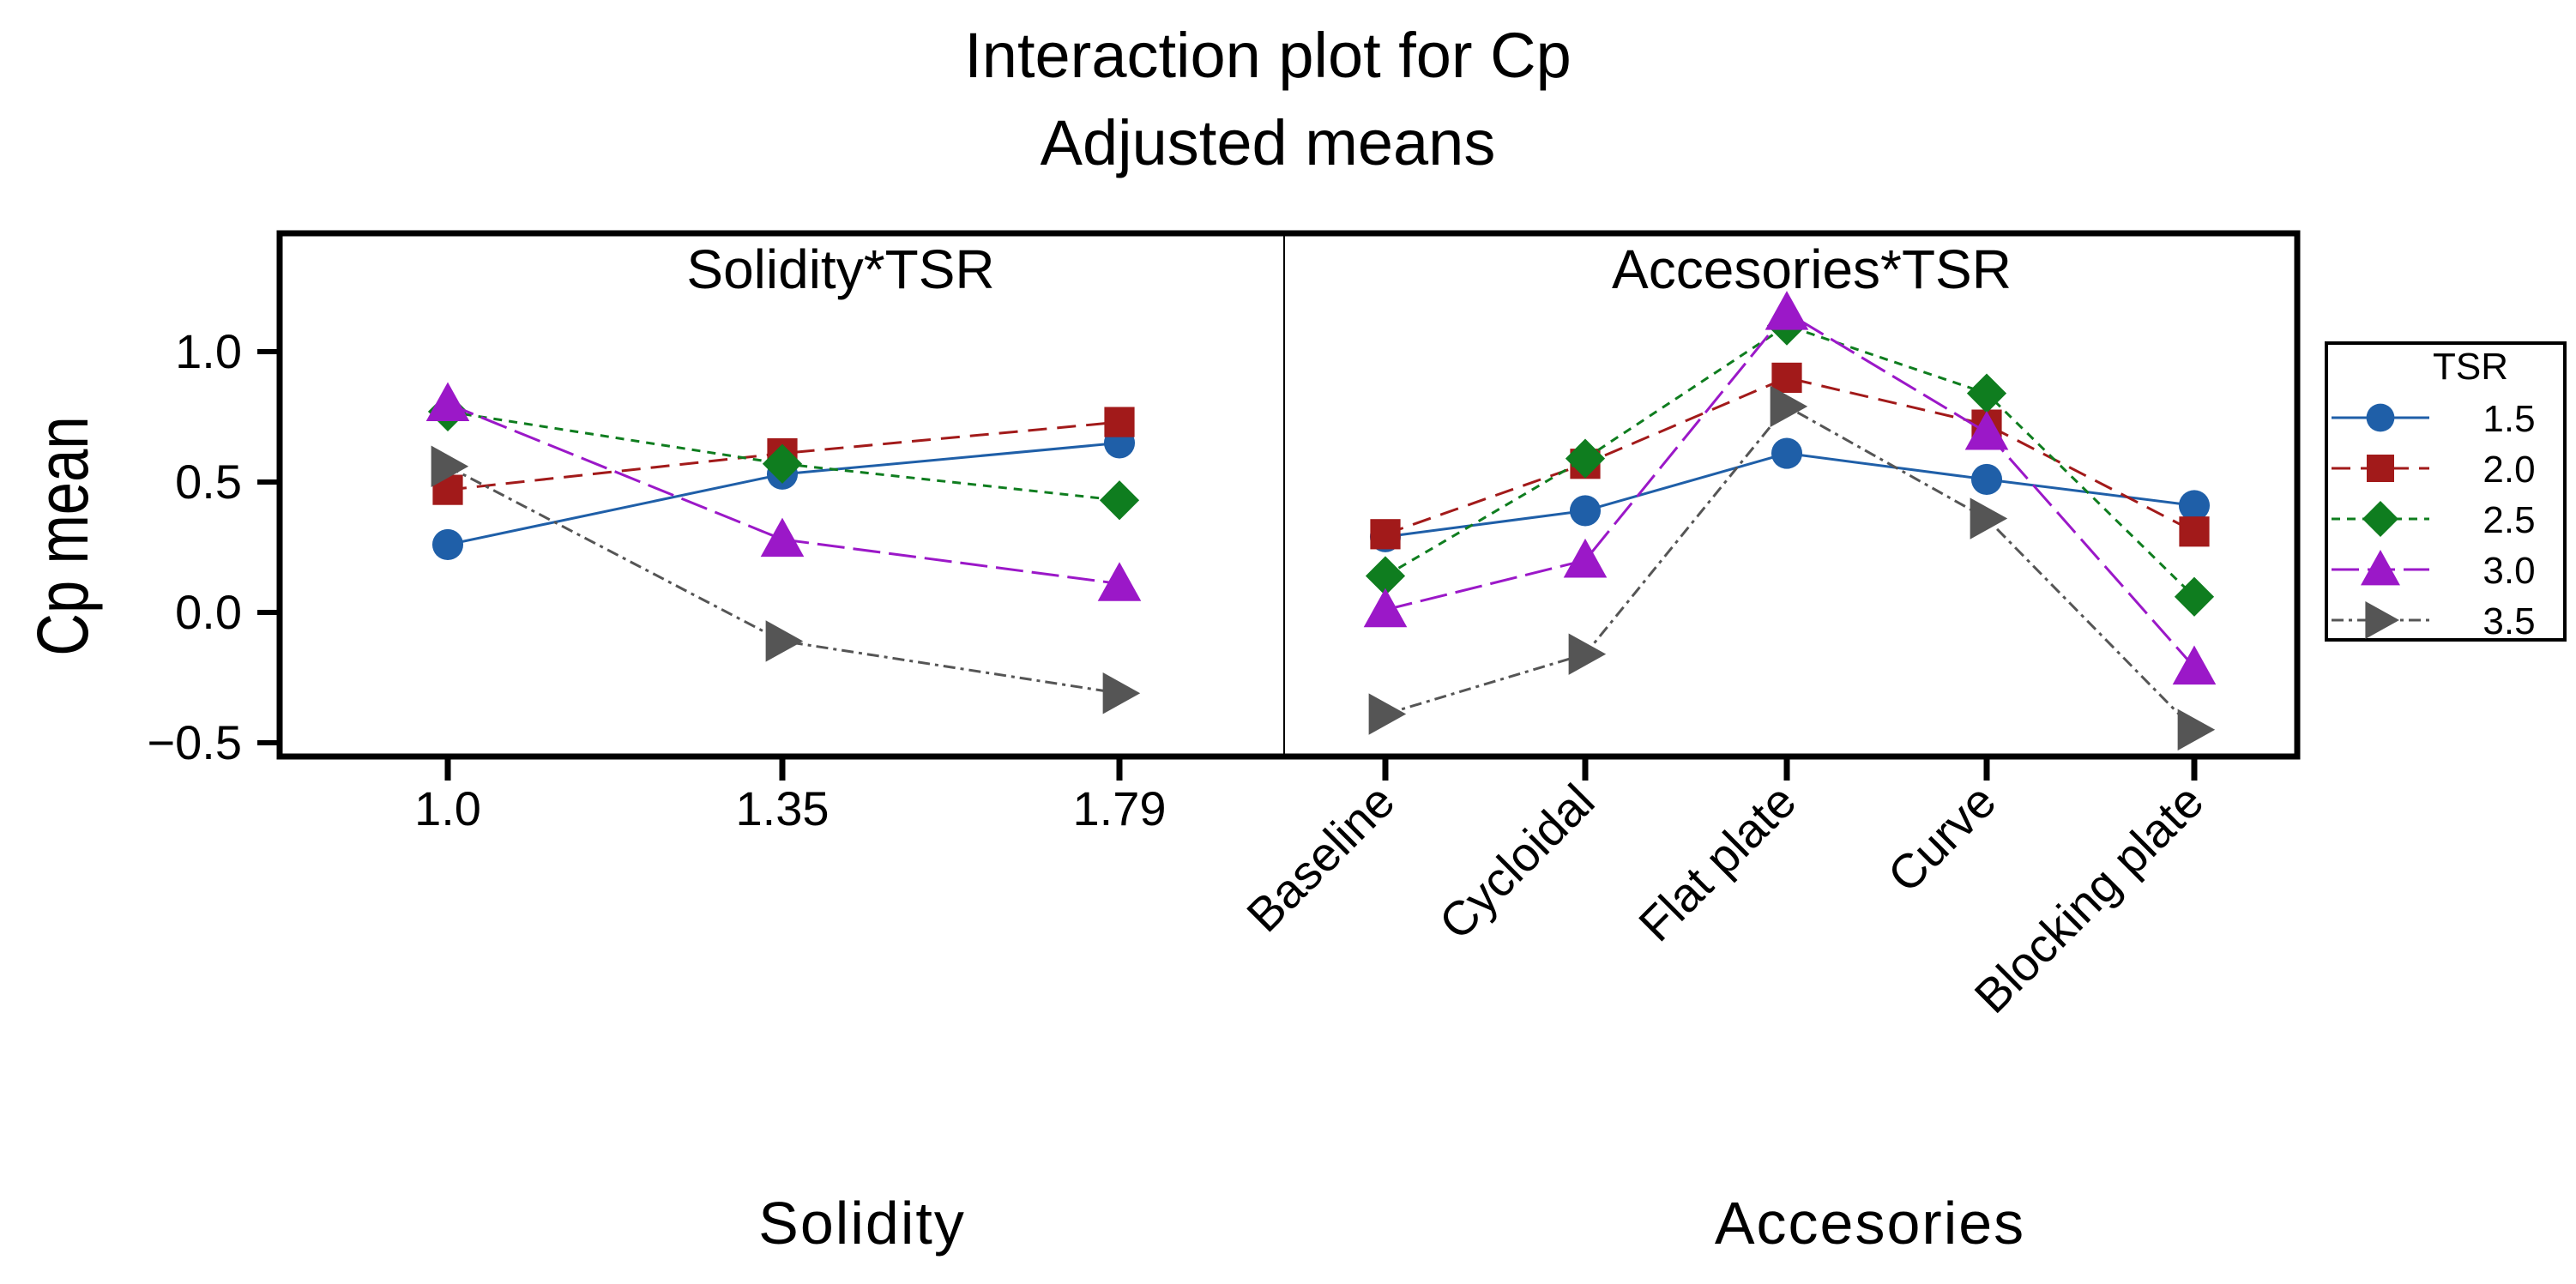  I want to click on x-tick-label: Curve, so click(1941, 838).